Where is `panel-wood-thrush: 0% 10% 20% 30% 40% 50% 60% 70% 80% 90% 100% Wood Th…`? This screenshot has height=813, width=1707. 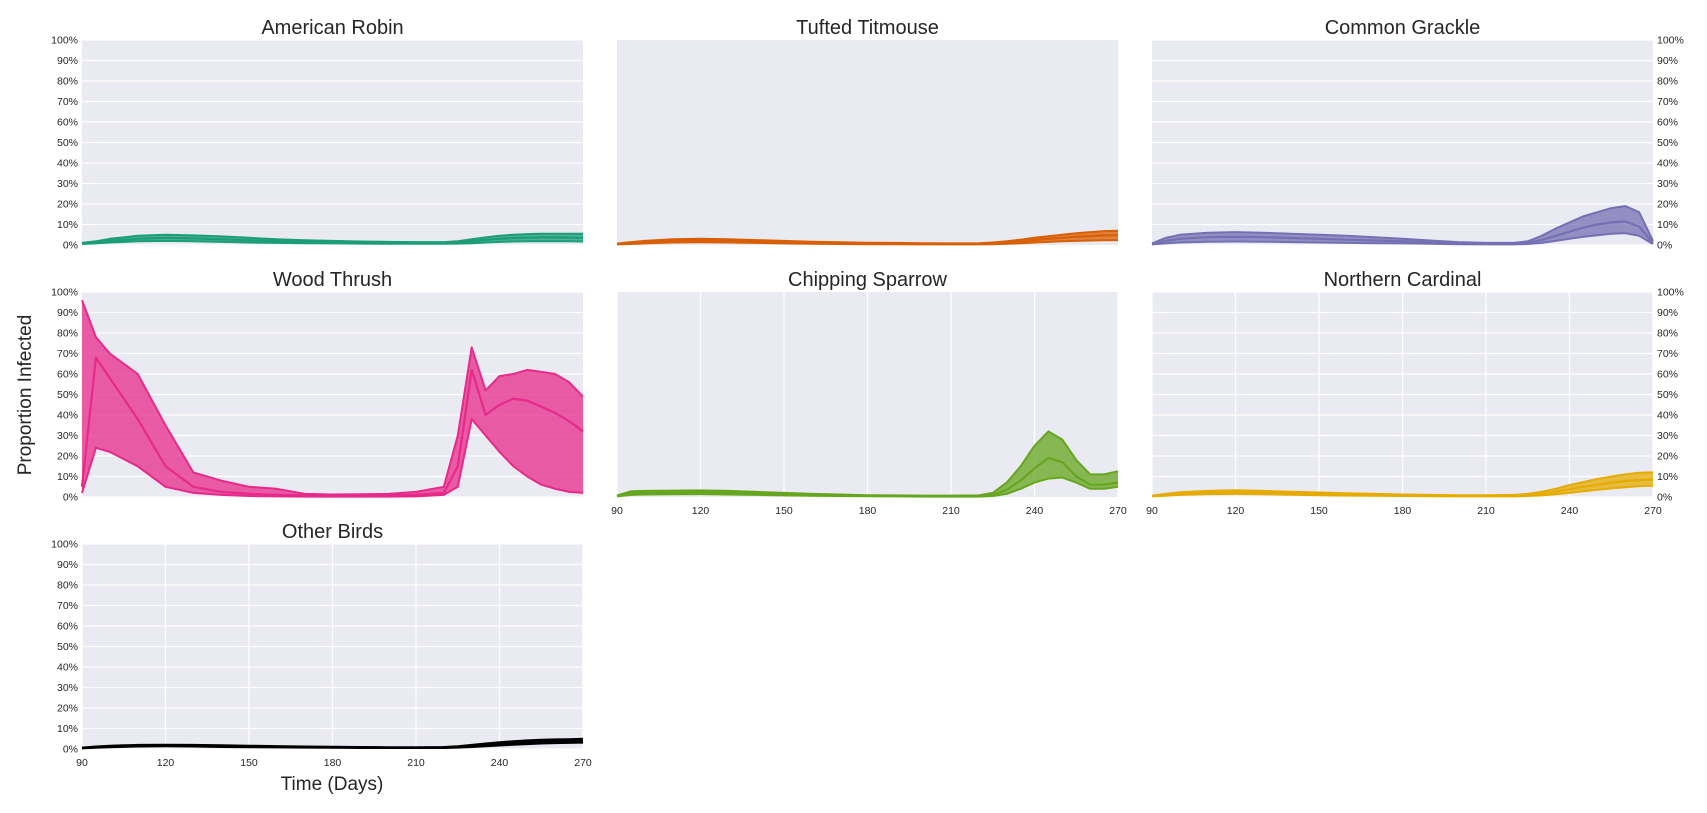 panel-wood-thrush: 0% 10% 20% 30% 40% 50% 60% 70% 80% 90% 100% Wood Th… is located at coordinates (317, 386).